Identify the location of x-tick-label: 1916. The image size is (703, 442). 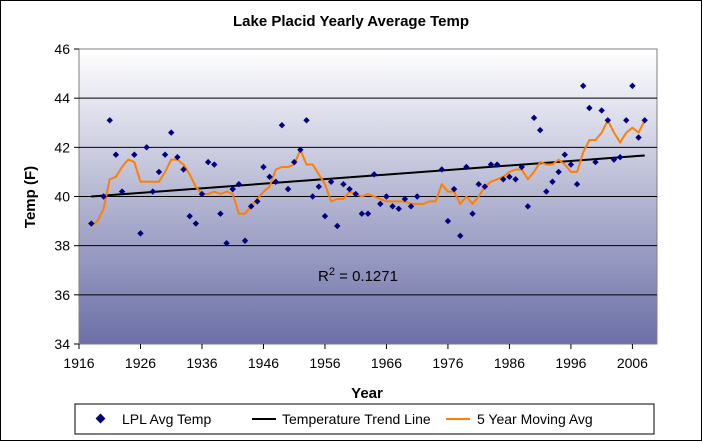
(78, 363).